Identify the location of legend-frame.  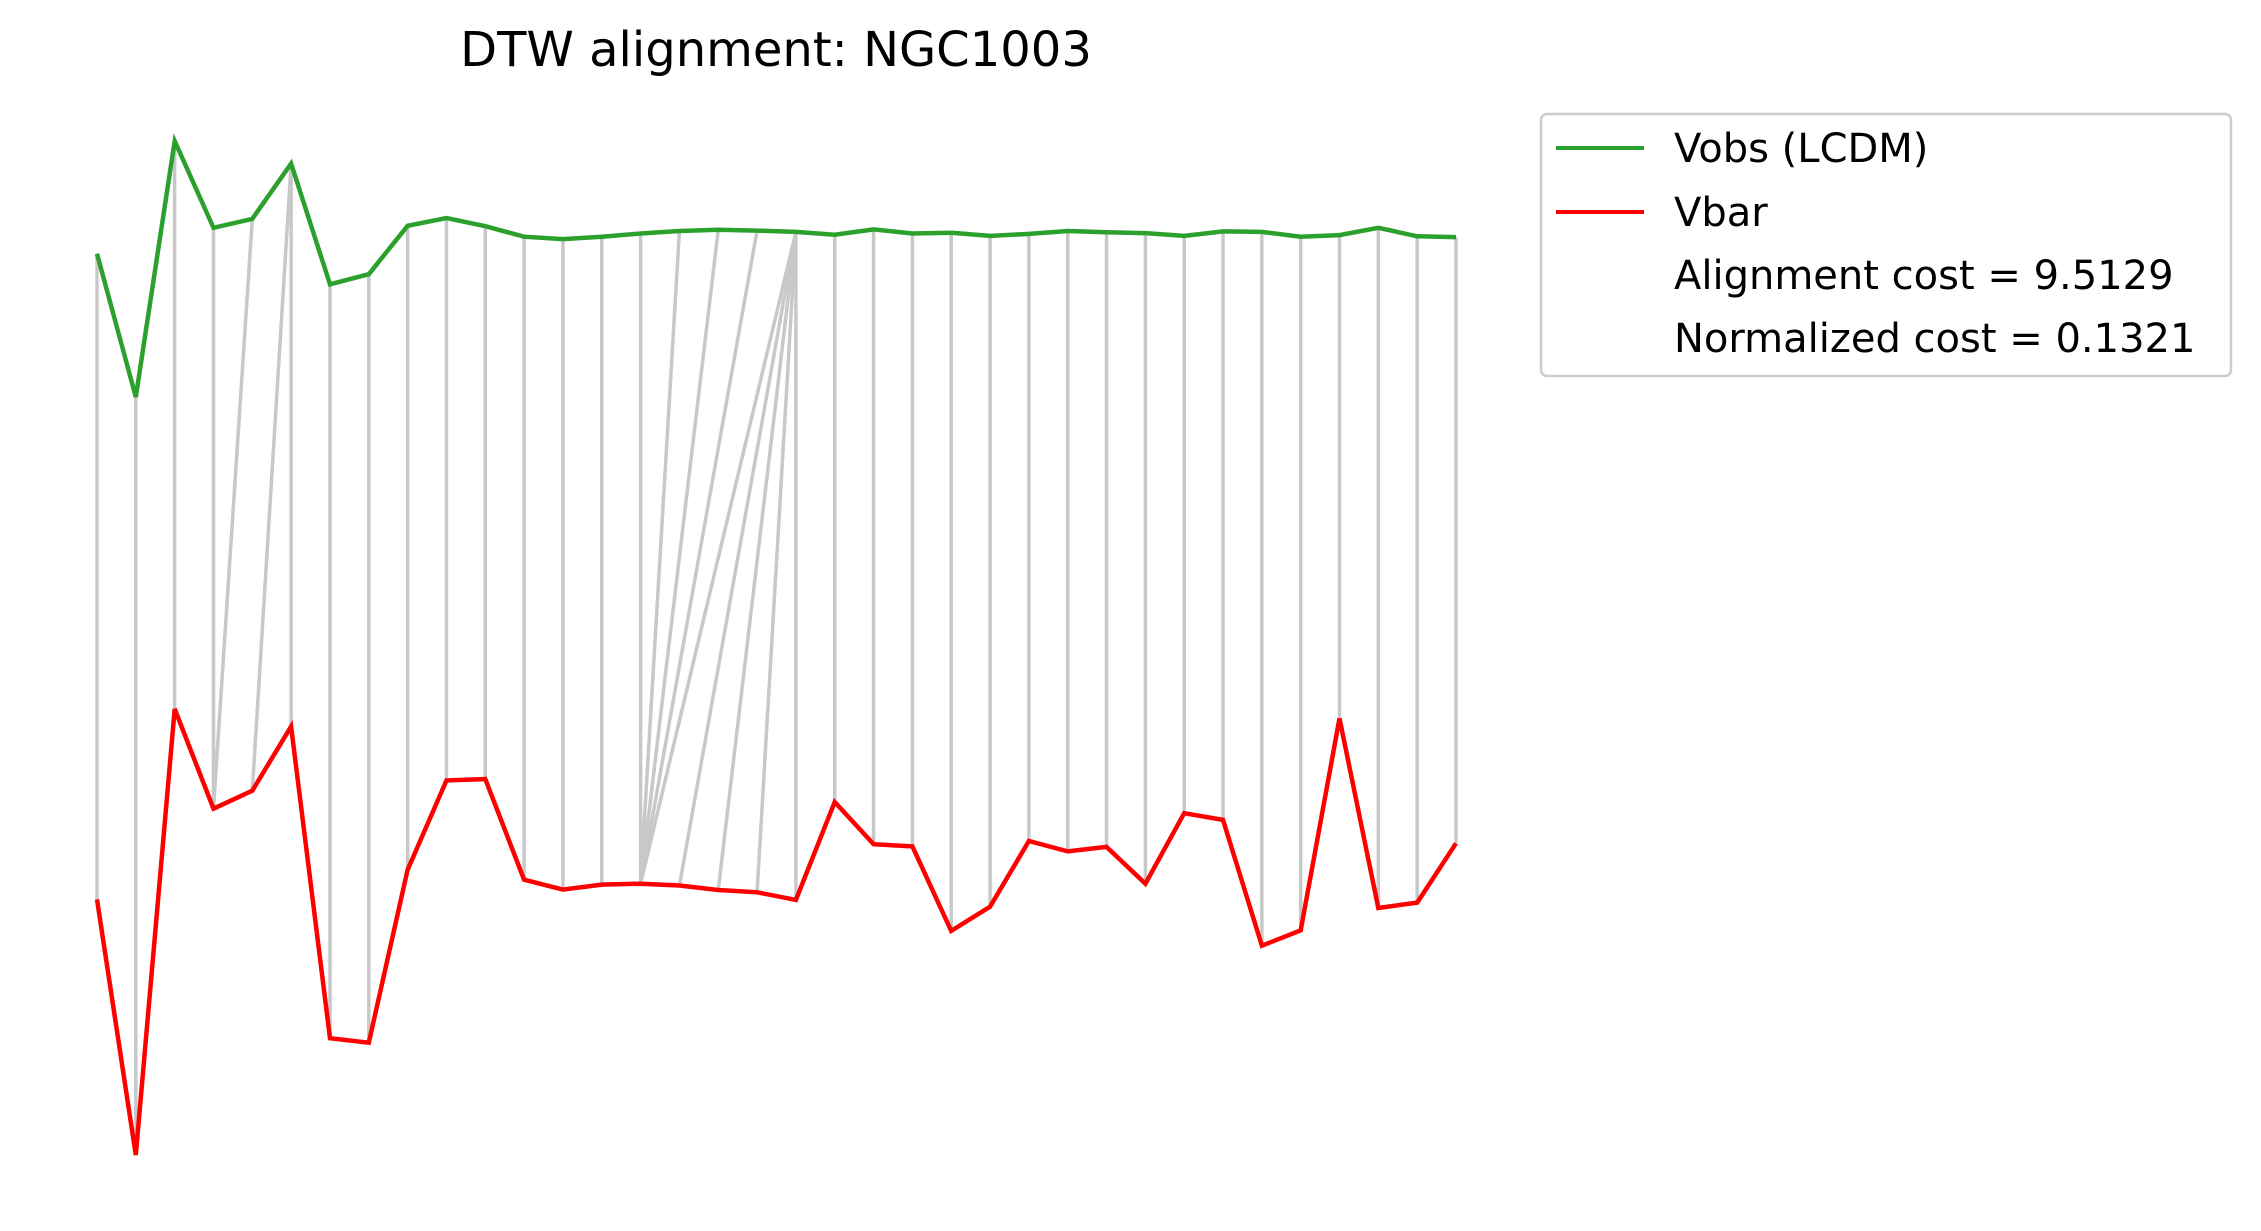
(1886, 245).